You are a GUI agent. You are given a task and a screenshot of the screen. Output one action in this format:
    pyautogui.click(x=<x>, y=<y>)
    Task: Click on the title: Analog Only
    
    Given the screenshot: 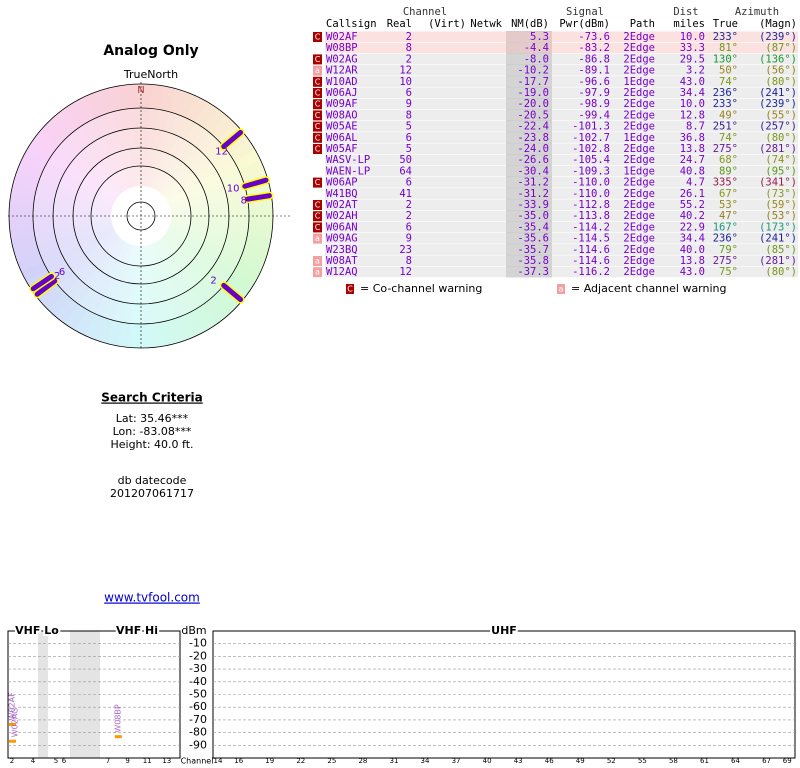 What is the action you would take?
    pyautogui.click(x=150, y=51)
    